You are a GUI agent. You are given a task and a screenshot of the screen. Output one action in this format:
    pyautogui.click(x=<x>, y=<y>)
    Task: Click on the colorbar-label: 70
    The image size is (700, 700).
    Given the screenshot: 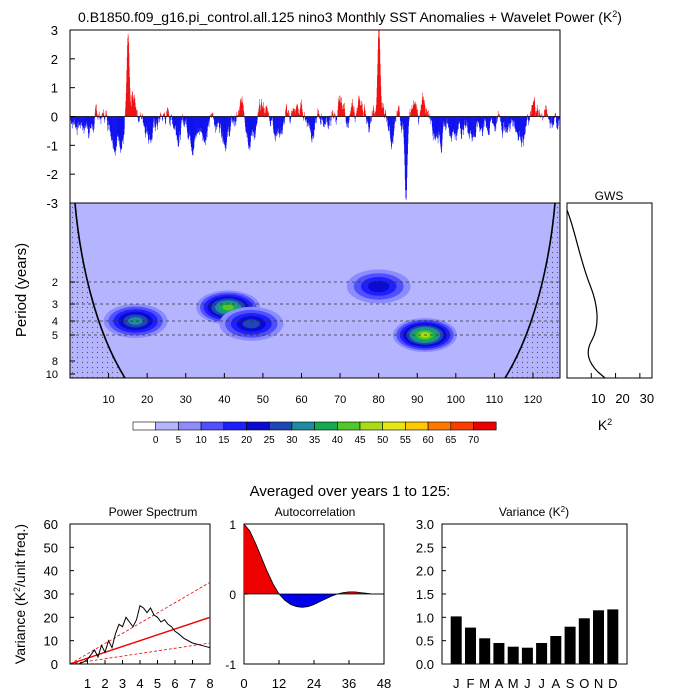 What is the action you would take?
    pyautogui.click(x=474, y=440)
    